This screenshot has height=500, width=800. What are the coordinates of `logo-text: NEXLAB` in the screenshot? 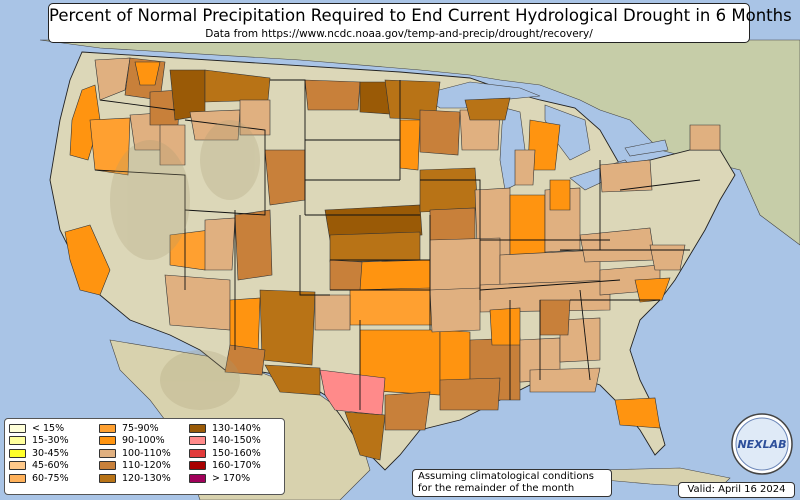 It's located at (761, 444).